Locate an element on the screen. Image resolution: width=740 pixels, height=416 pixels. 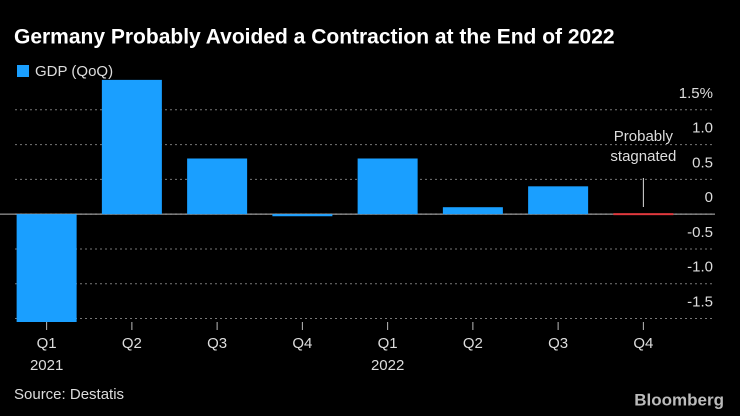
y-tick-label: 0 is located at coordinates (709, 197).